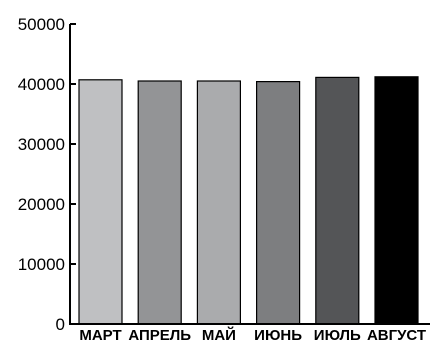 Image resolution: width=432 pixels, height=342 pixels. I want to click on y-tick-label: 50000, so click(41, 24).